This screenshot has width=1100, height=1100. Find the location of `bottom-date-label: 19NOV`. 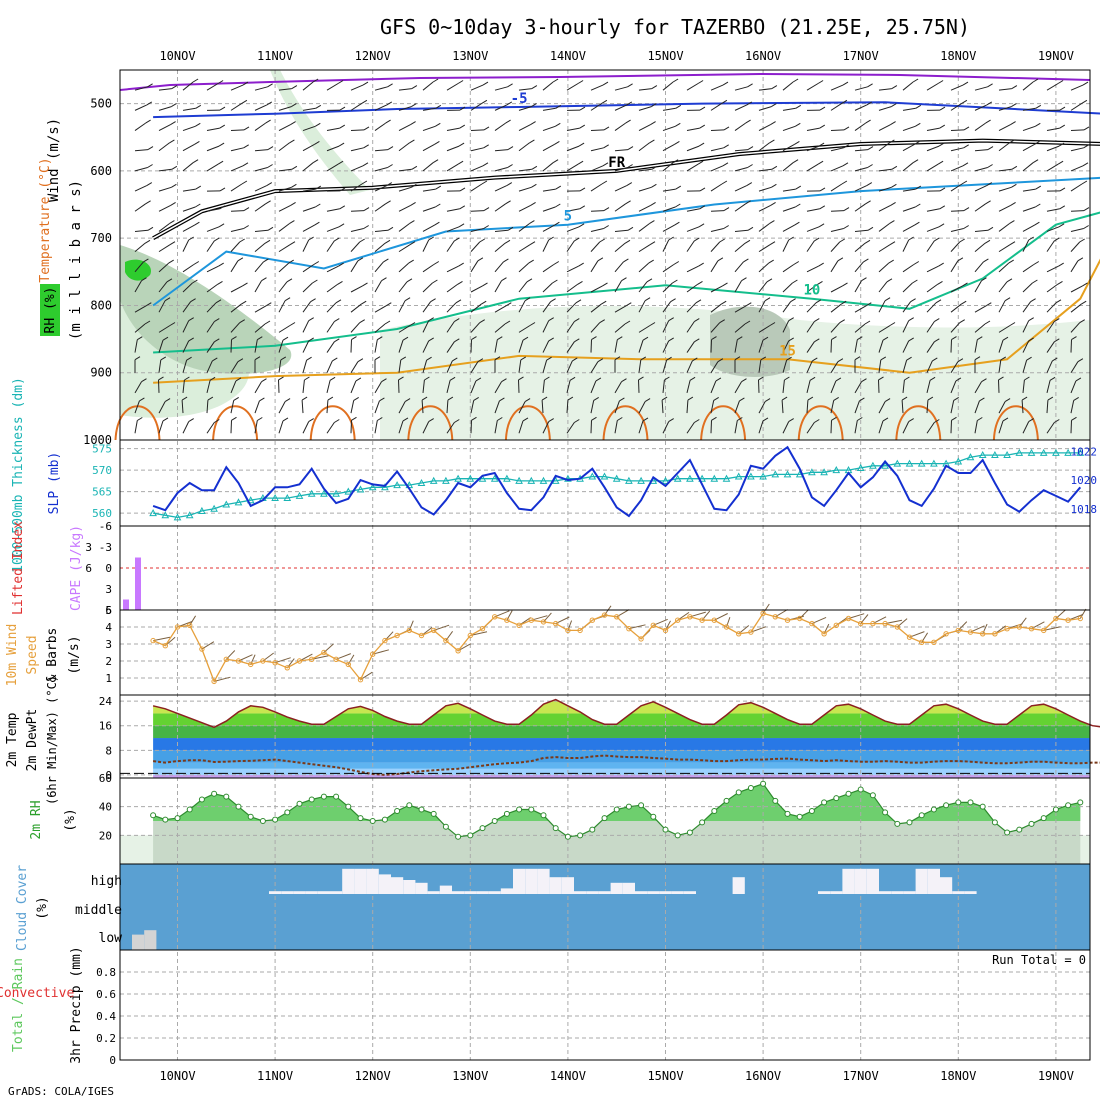

bottom-date-label: 19NOV is located at coordinates (1056, 1076).